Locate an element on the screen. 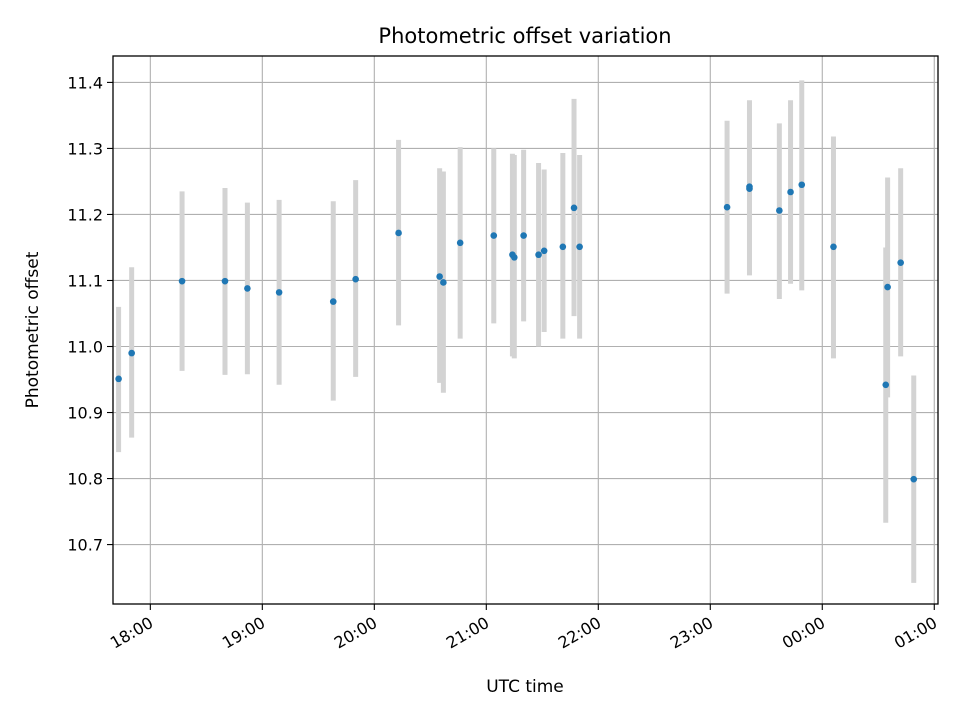  y-tick-label: 10.9 is located at coordinates (85, 413).